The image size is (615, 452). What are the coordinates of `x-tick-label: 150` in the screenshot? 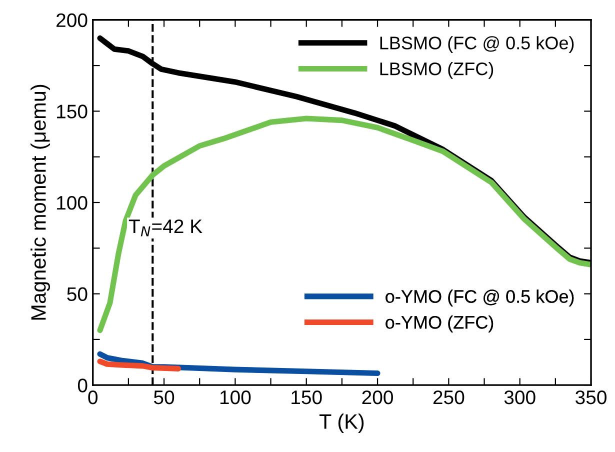 It's located at (307, 397).